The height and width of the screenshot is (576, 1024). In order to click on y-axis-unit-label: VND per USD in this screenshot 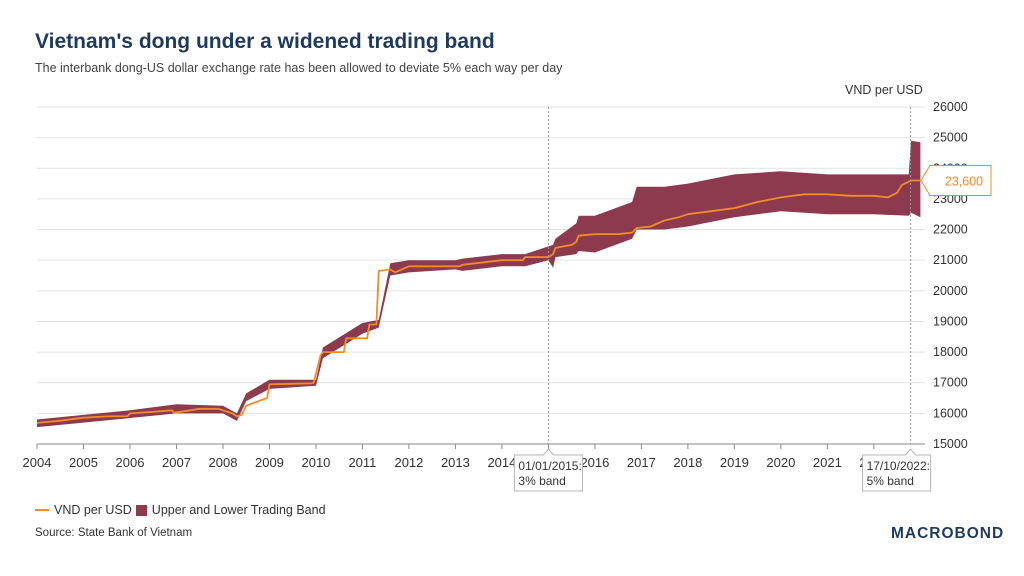, I will do `click(884, 90)`.